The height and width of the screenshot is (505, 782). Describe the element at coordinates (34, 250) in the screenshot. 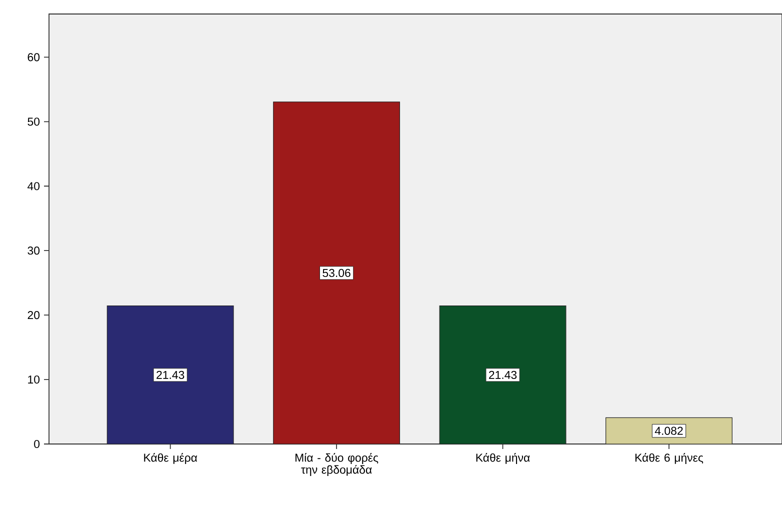

I see `y-tick-label: 30` at that location.